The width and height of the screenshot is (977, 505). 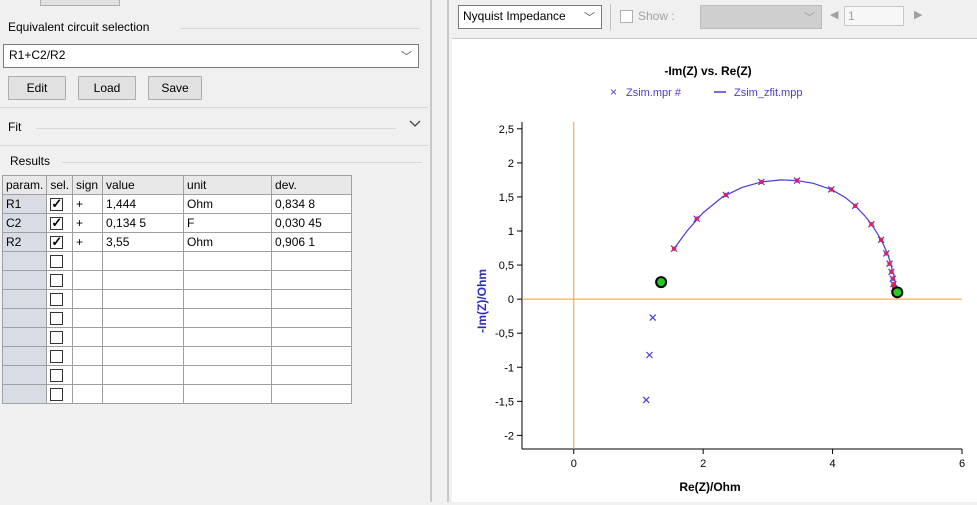 What do you see at coordinates (88, 185) in the screenshot?
I see `col-sign-header: sign` at bounding box center [88, 185].